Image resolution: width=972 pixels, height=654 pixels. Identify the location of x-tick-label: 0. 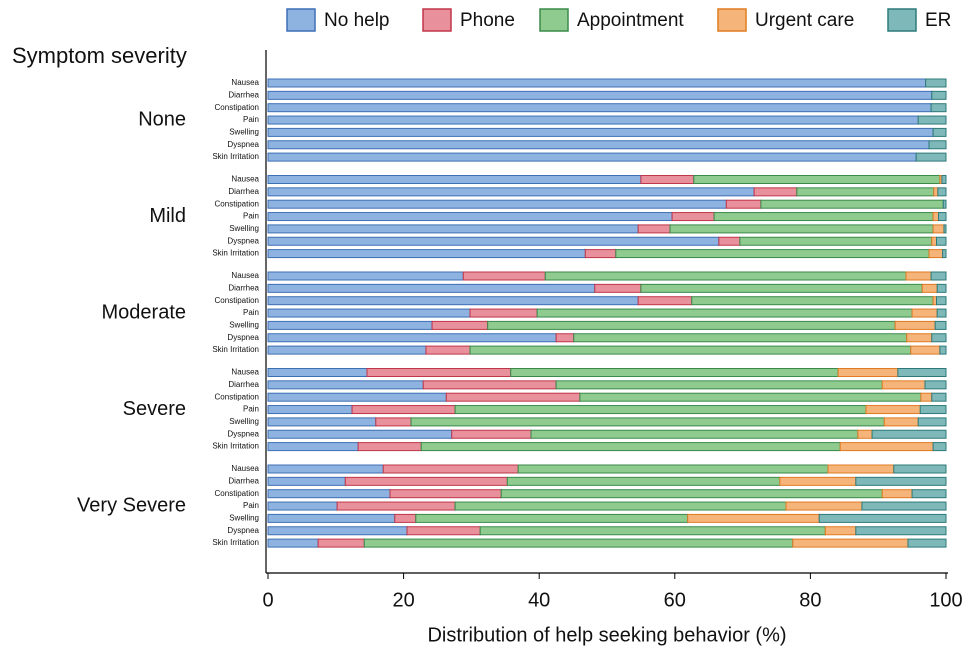
(267, 600).